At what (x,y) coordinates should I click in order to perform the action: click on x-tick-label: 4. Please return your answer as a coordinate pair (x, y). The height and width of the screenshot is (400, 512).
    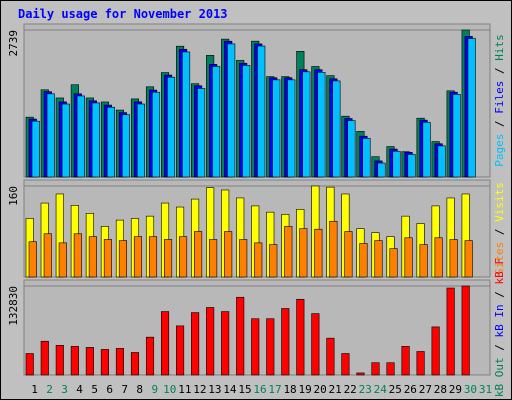
    Looking at the image, I should click on (79, 389).